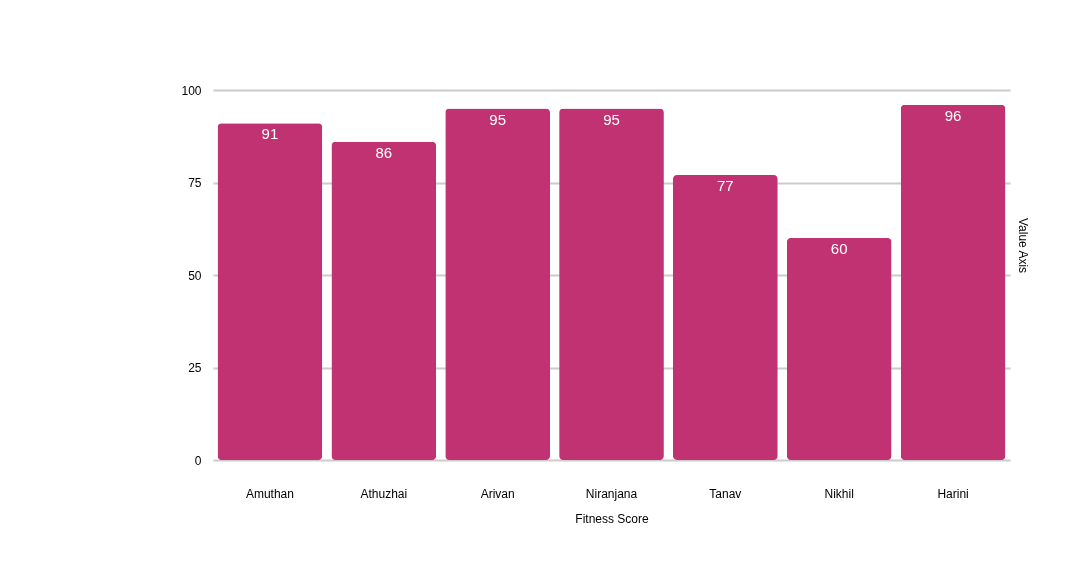 The image size is (1089, 561). What do you see at coordinates (497, 493) in the screenshot?
I see `x-tick-label: Arivan` at bounding box center [497, 493].